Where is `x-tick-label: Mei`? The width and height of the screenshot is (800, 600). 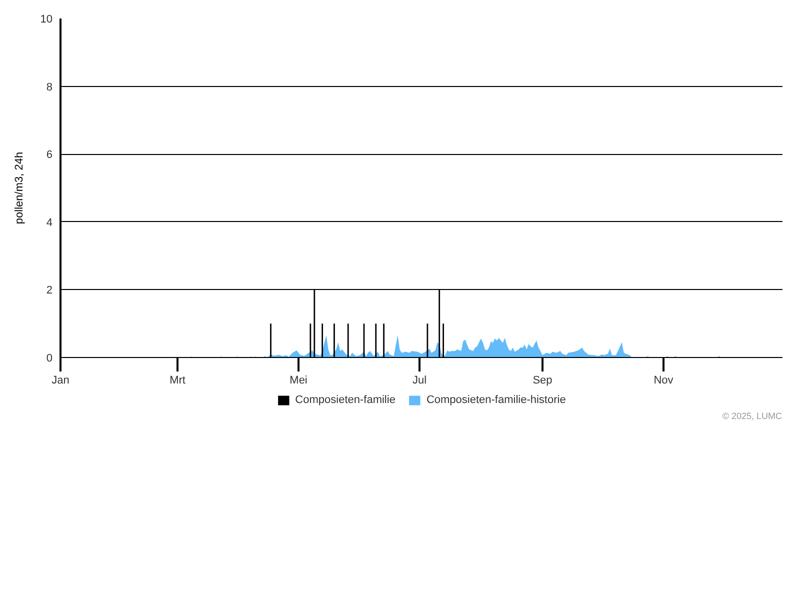 x-tick-label: Mei is located at coordinates (299, 380).